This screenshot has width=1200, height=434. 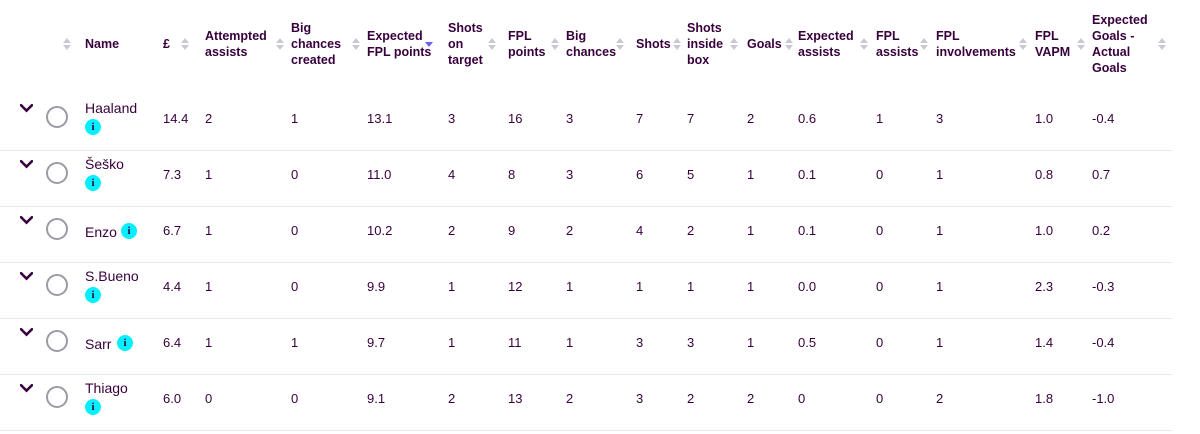 I want to click on cell-fpl-involvements: 3, so click(x=940, y=118).